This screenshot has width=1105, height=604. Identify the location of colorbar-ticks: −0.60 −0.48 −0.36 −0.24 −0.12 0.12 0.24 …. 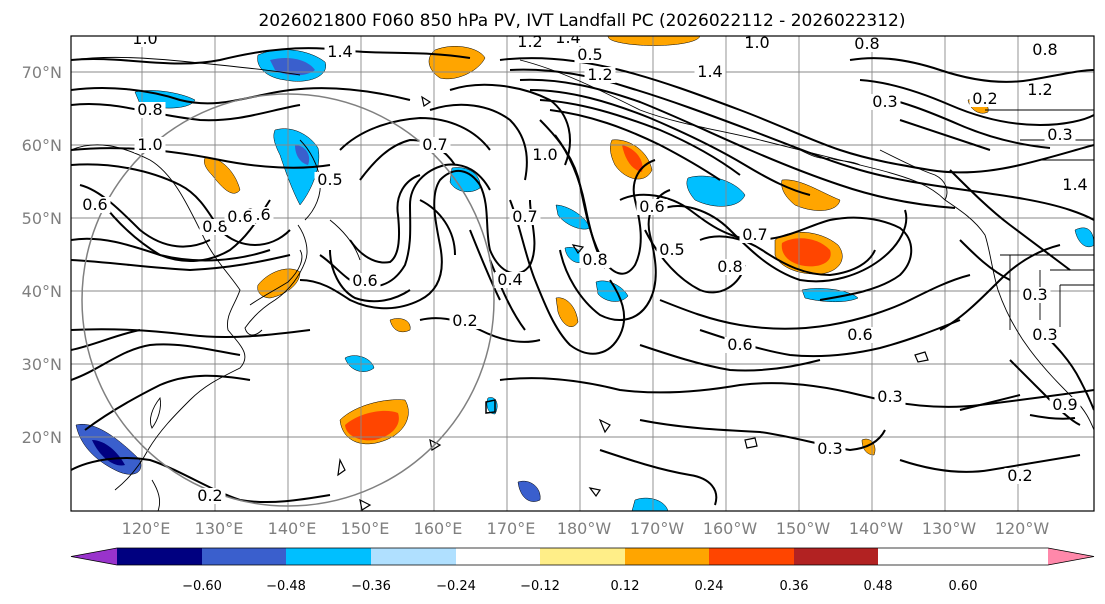
(579, 586).